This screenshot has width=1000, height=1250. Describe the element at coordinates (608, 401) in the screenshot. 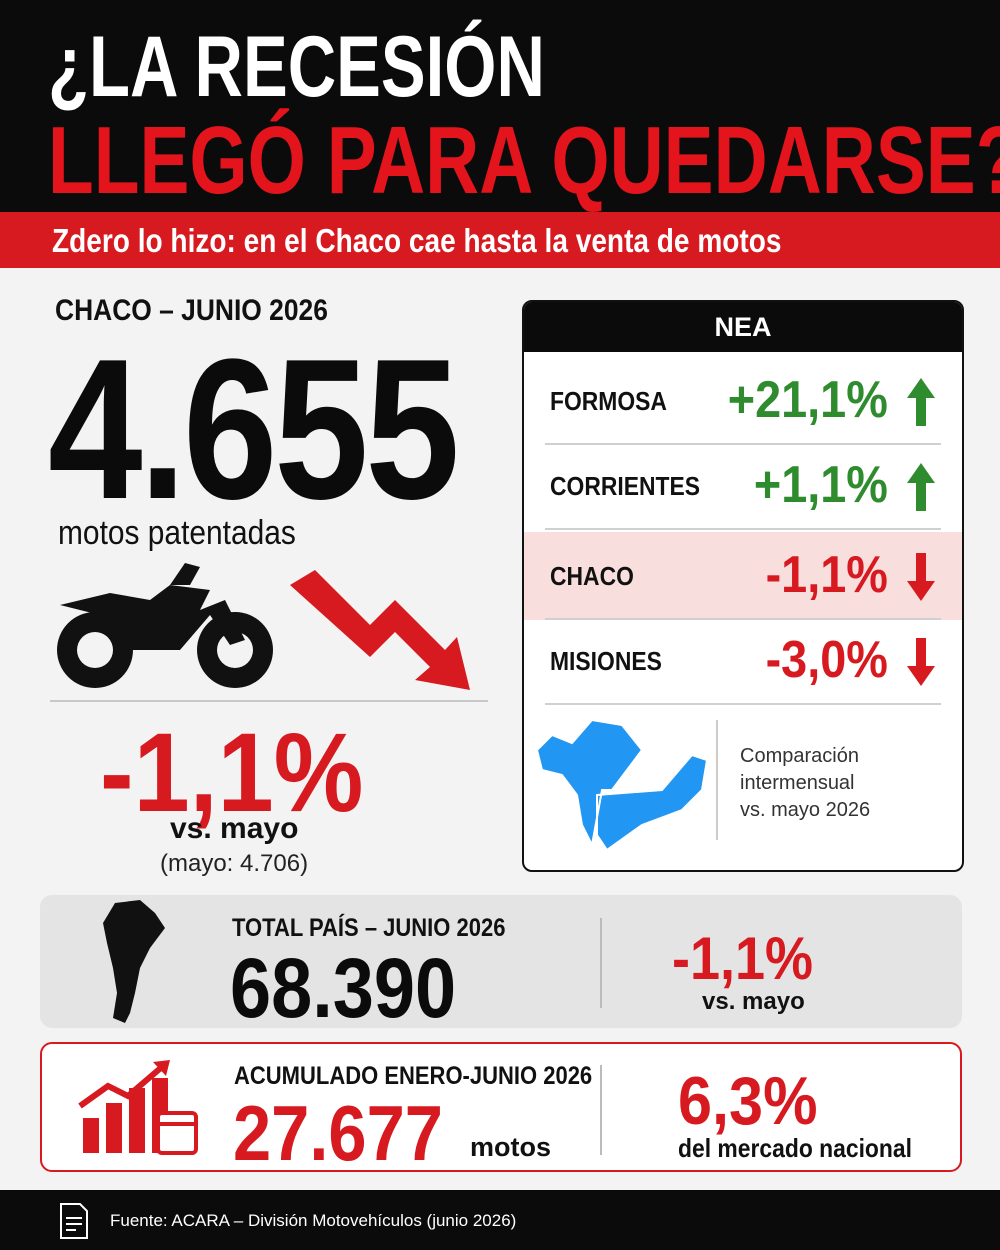

I see `region-name: FORMOSA` at that location.